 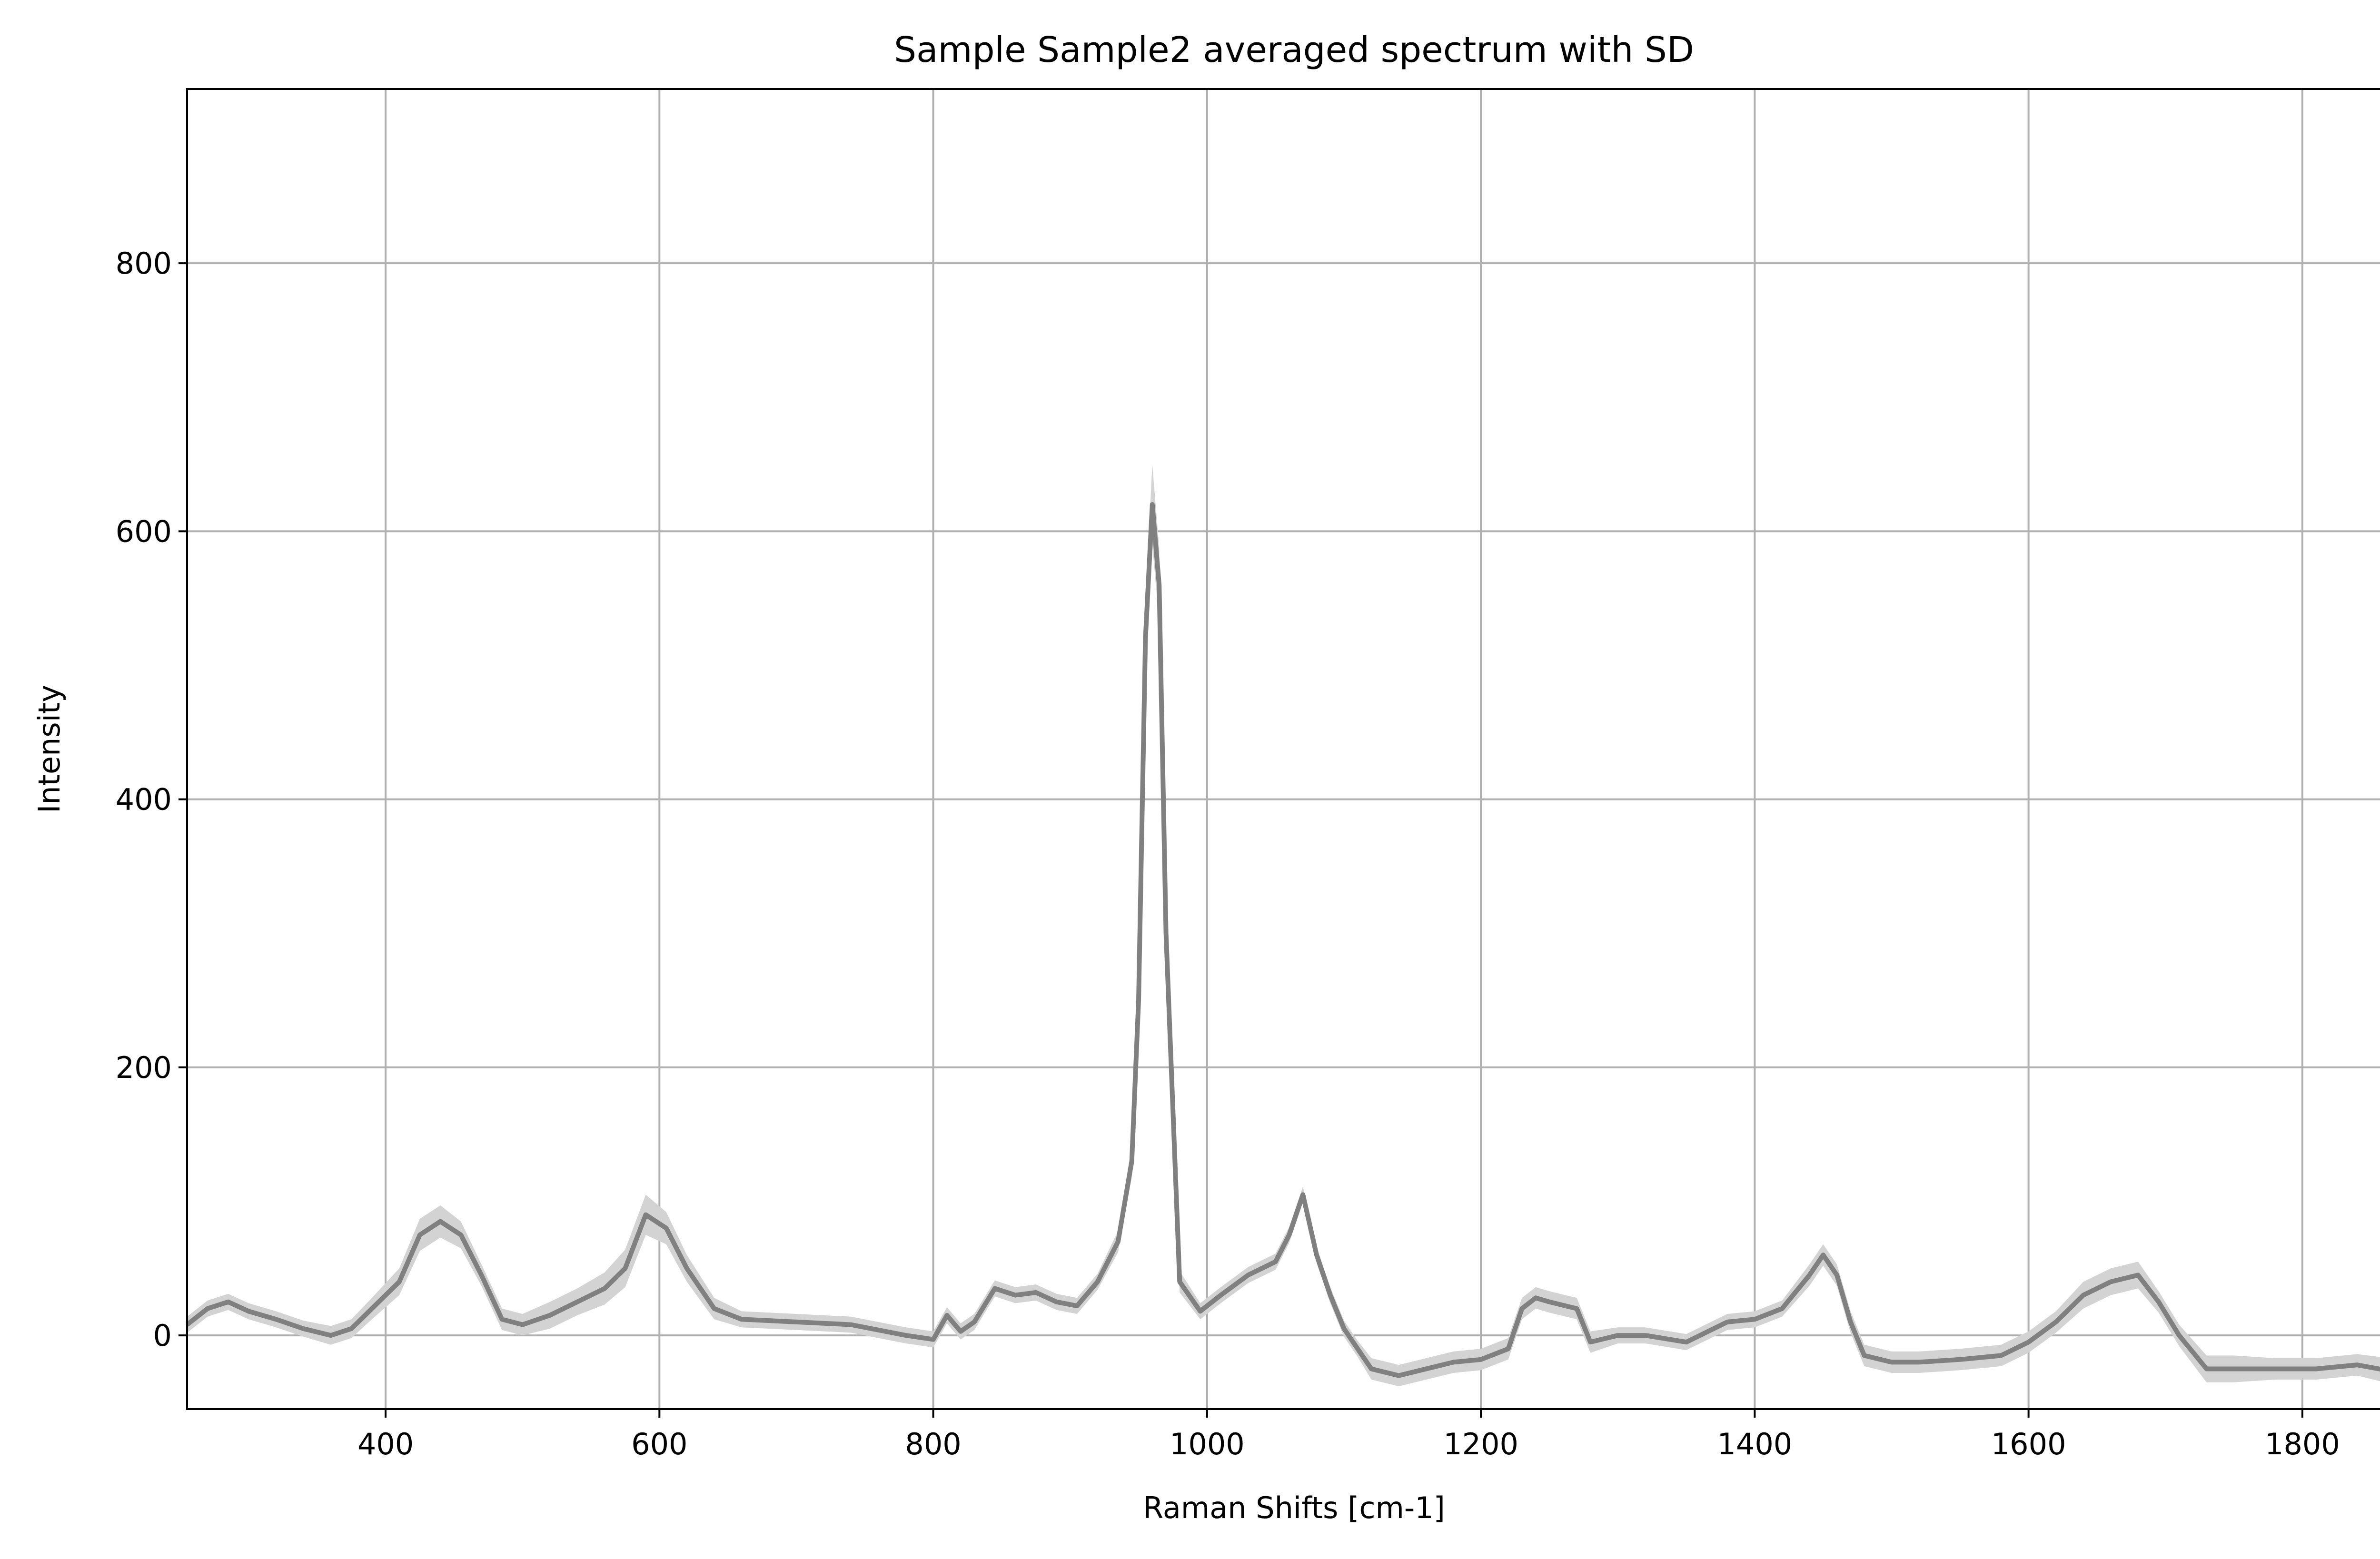 I want to click on x-tick-label: 1800, so click(x=2302, y=1444).